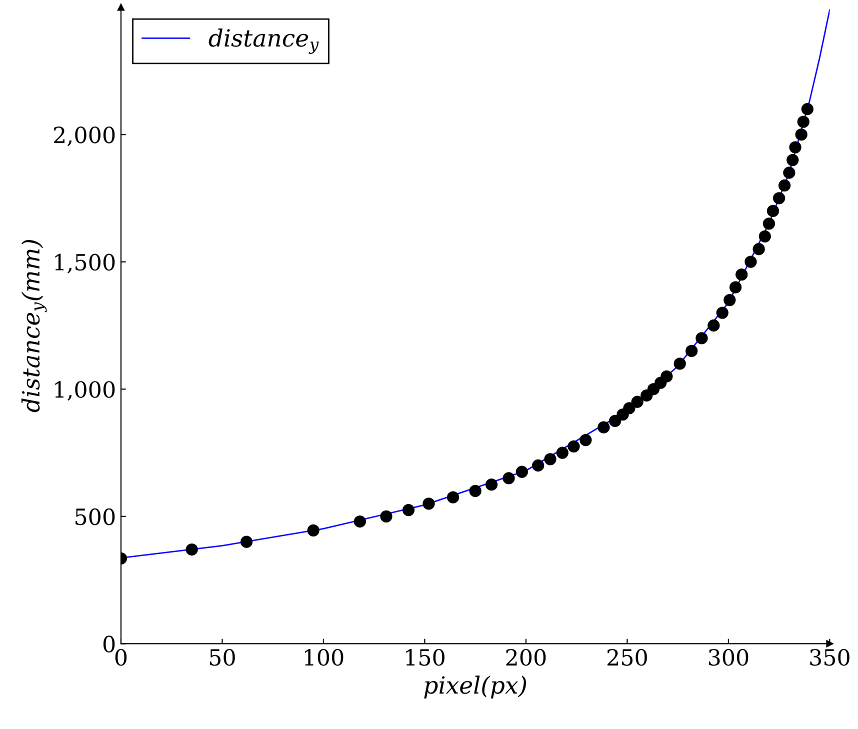  I want to click on x-tick-label: 100, so click(324, 657).